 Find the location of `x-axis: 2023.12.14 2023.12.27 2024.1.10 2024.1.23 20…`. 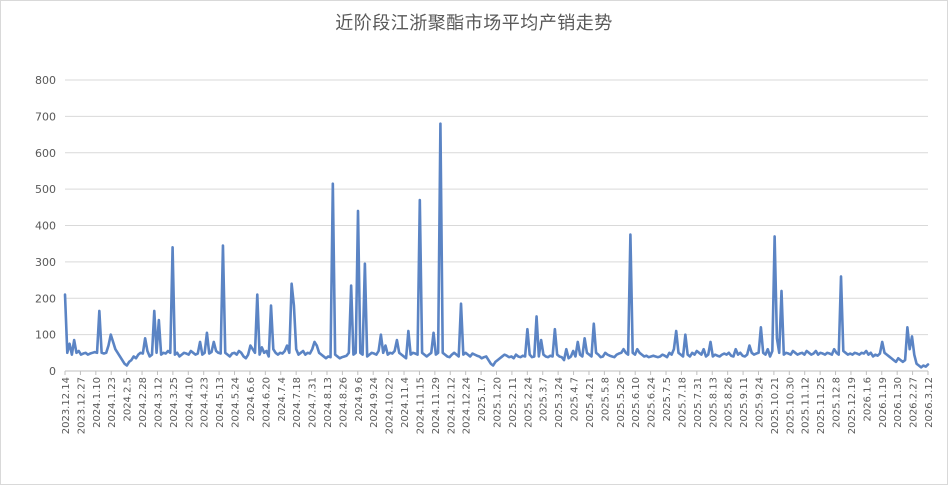

x-axis: 2023.12.14 2023.12.27 2024.1.10 2024.1.23 20… is located at coordinates (498, 402).